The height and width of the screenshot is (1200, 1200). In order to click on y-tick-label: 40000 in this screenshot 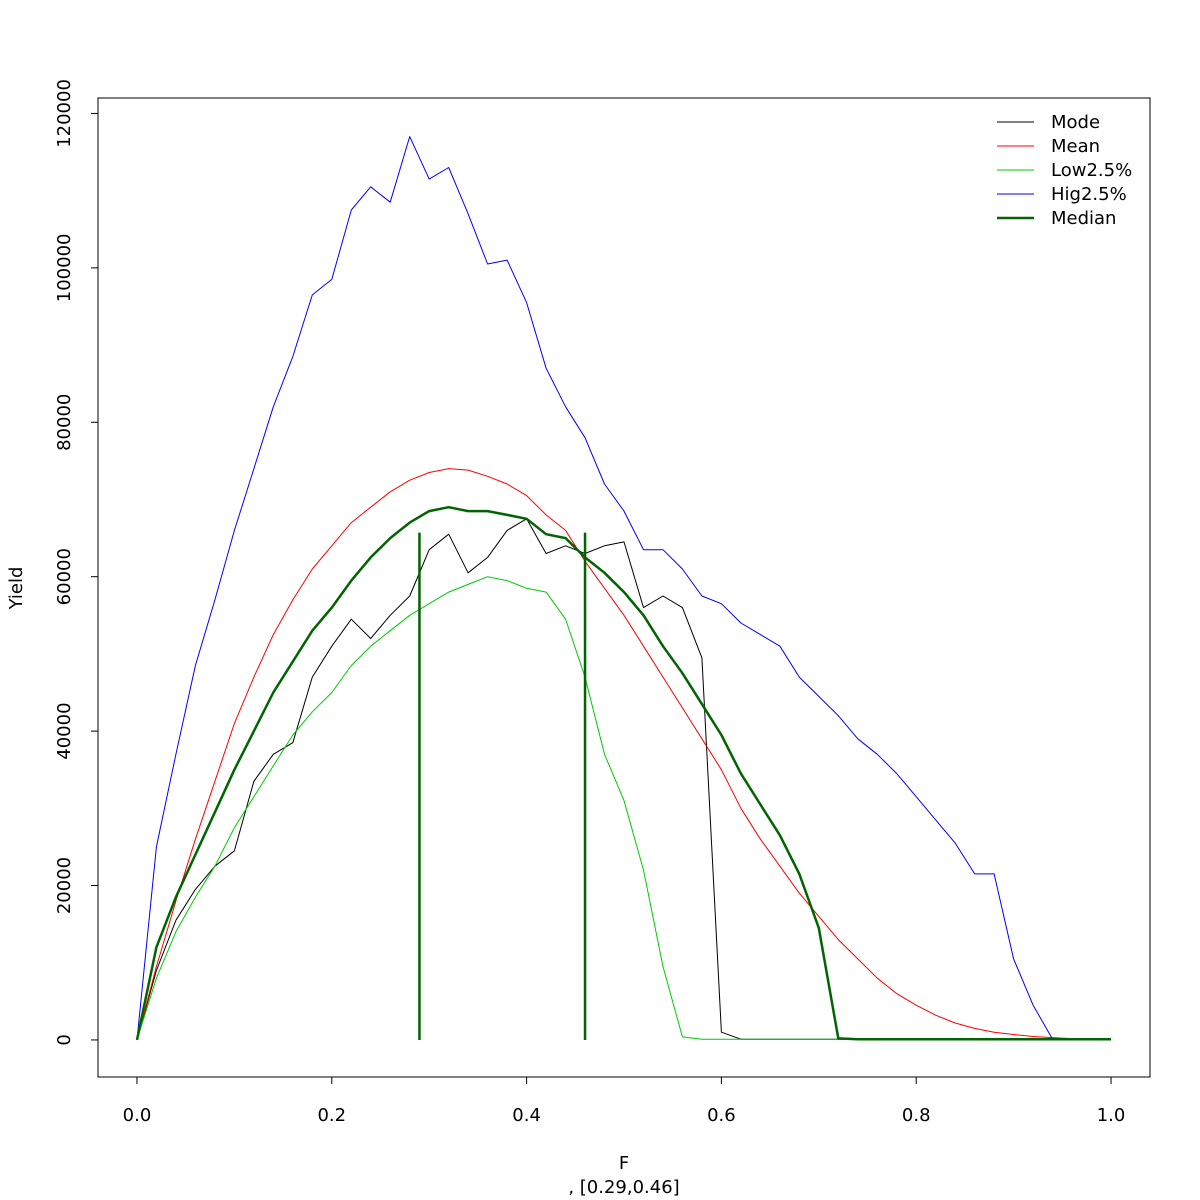, I will do `click(64, 730)`.